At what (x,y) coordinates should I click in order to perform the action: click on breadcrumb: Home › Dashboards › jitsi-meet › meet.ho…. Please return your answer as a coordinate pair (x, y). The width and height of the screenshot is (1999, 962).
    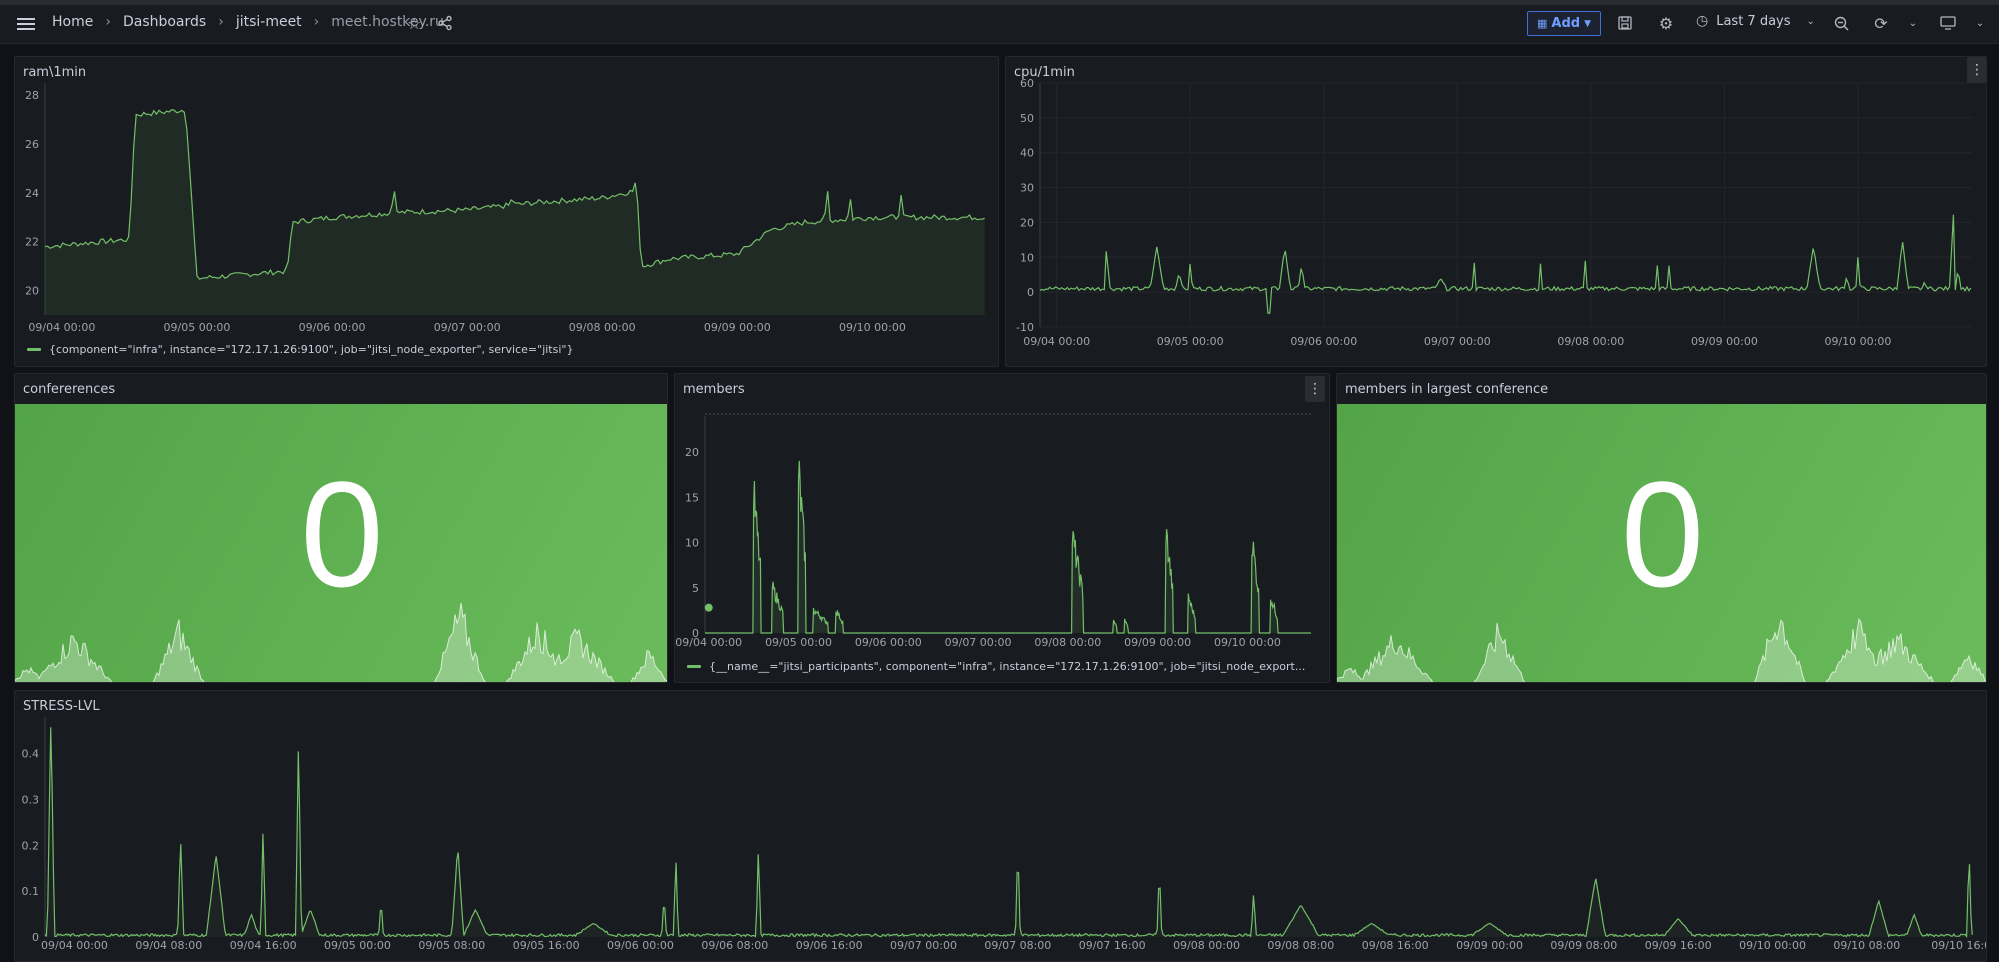
    Looking at the image, I should click on (248, 22).